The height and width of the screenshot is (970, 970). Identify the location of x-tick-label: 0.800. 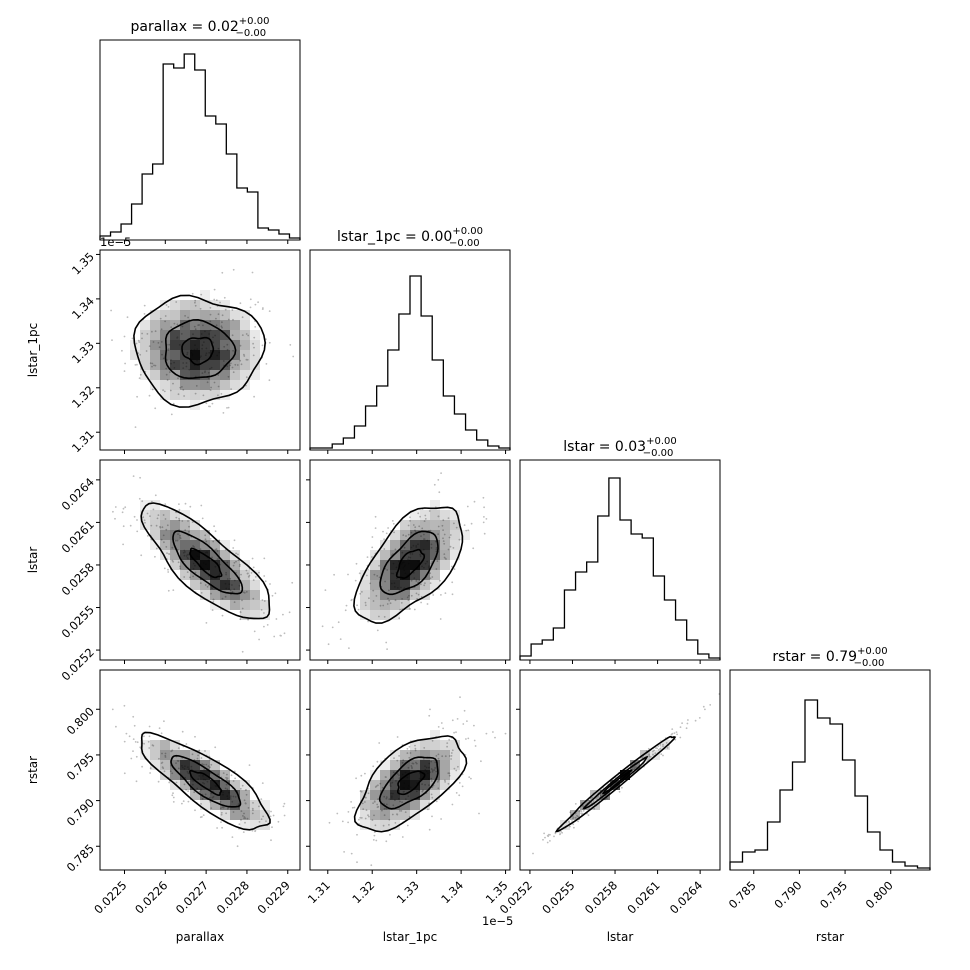
(879, 894).